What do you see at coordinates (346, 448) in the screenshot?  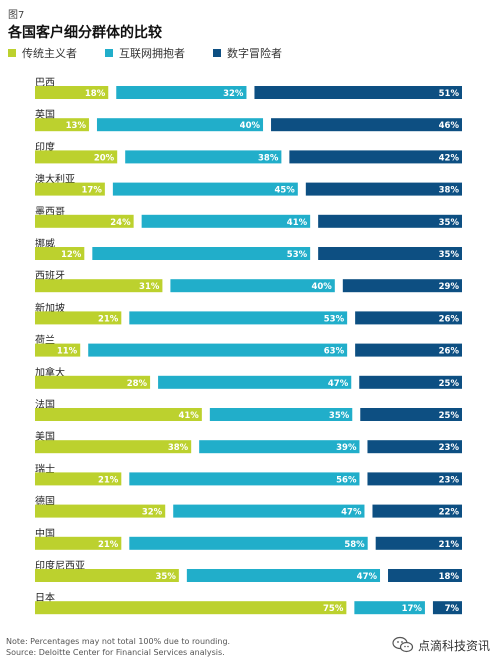 I see `data-label-internet-embracers: 39%` at bounding box center [346, 448].